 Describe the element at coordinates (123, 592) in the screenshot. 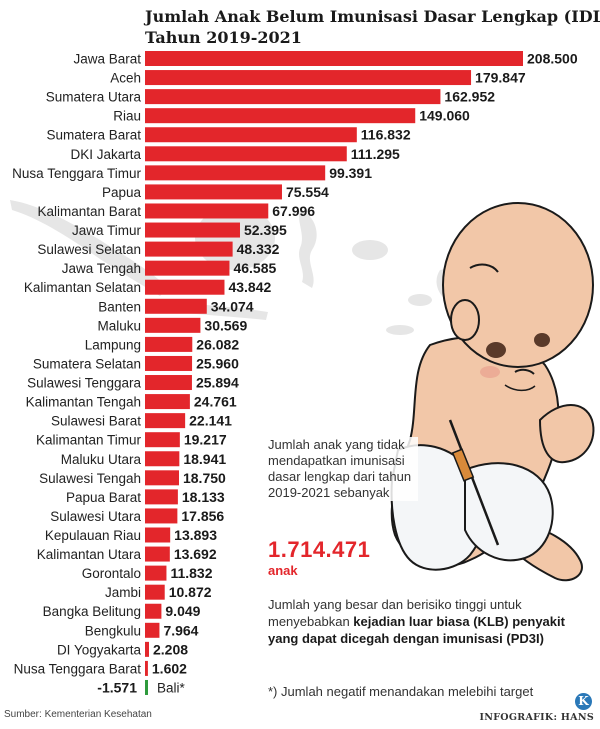

I see `category-label: Jambi` at that location.